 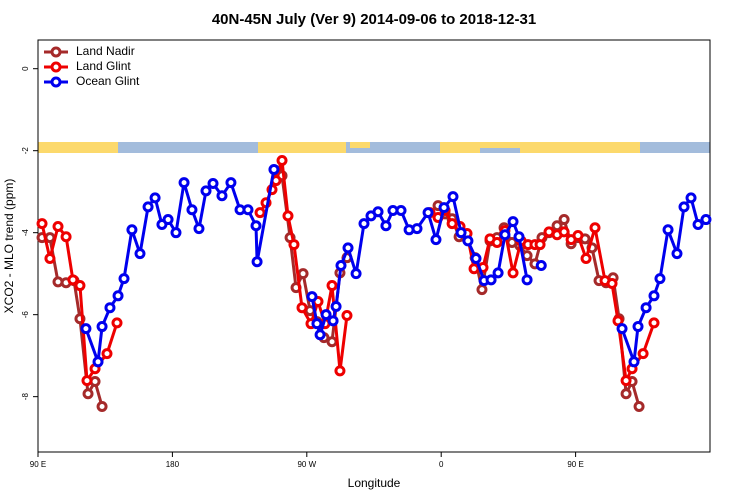 I want to click on legend-label: Land Nadir, so click(x=105, y=51).